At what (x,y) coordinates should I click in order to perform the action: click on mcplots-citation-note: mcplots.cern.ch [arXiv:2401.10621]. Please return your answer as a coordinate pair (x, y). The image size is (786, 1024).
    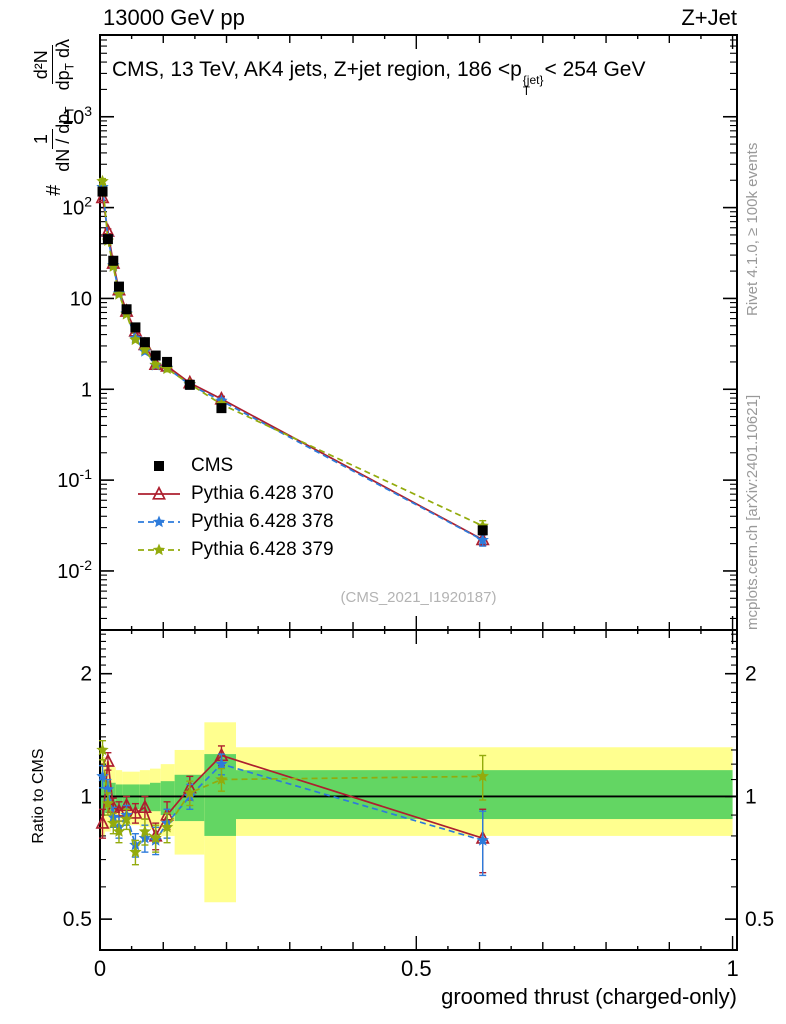
    Looking at the image, I should click on (752, 512).